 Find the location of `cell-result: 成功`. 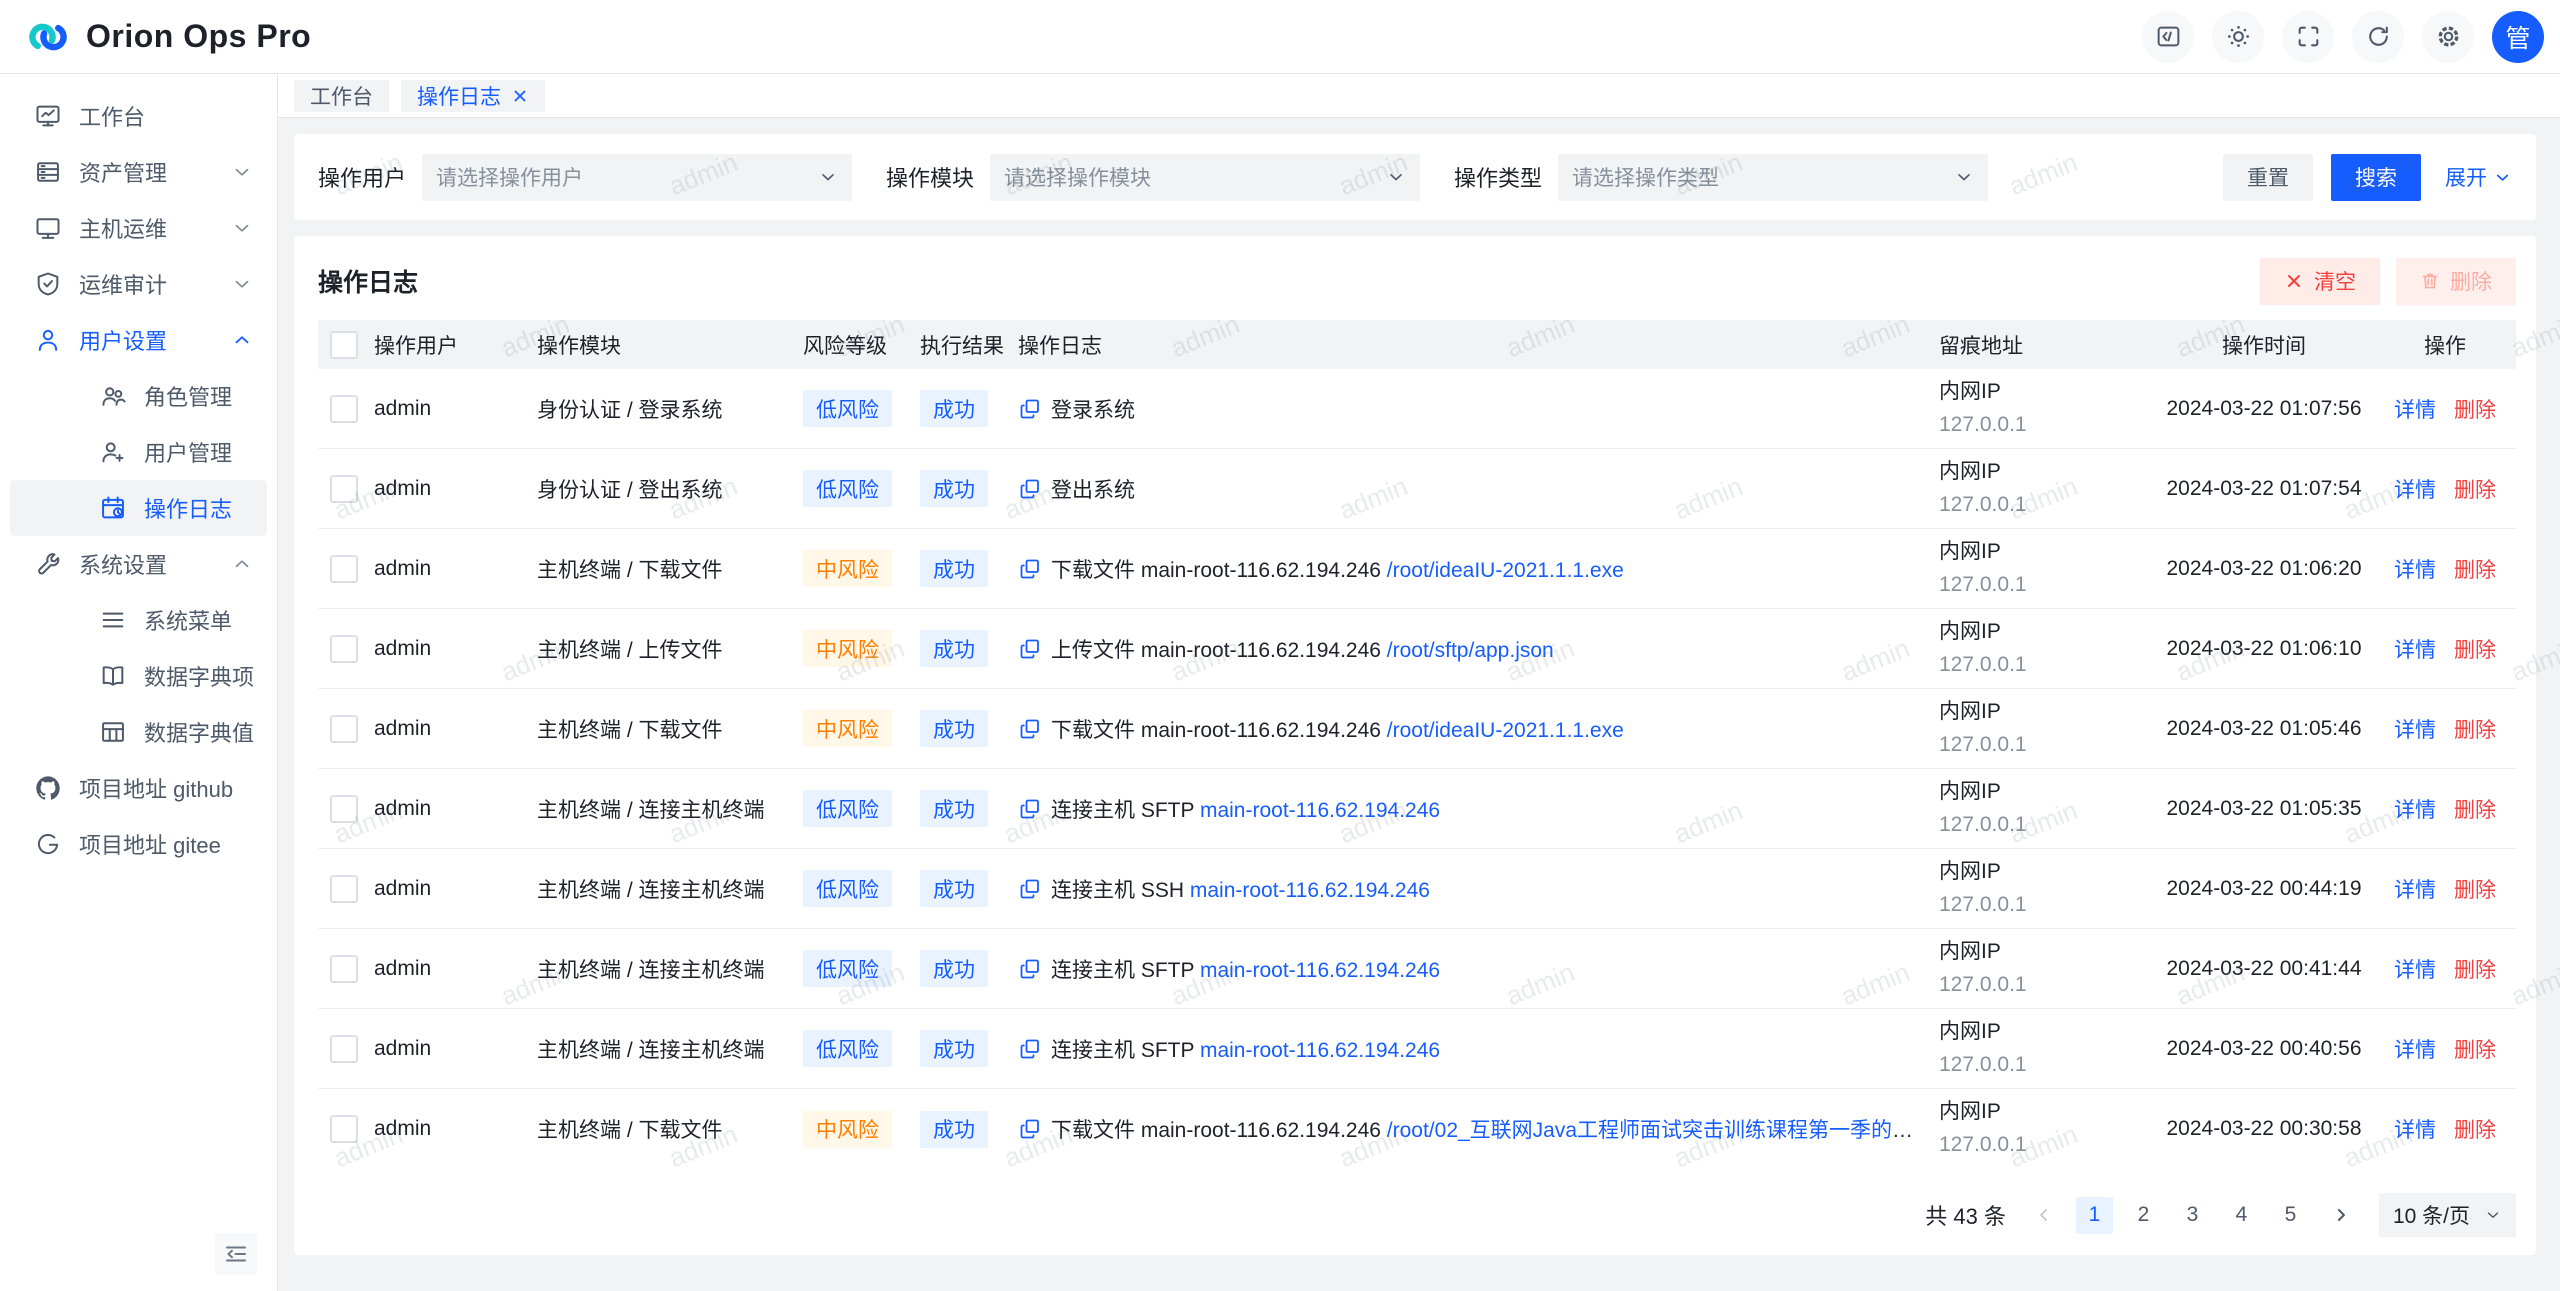

cell-result: 成功 is located at coordinates (969, 808).